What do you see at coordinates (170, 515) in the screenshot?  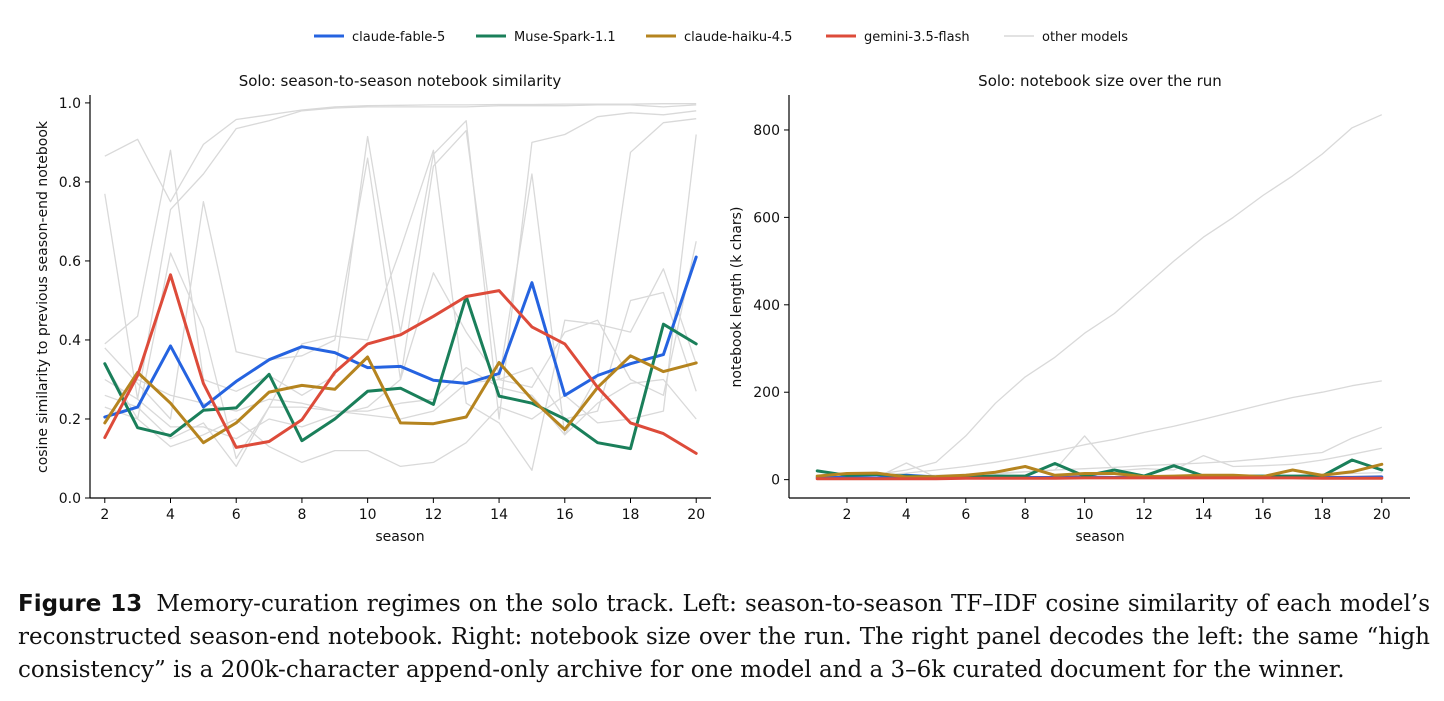 I see `left-x-tick-label-2: 4` at bounding box center [170, 515].